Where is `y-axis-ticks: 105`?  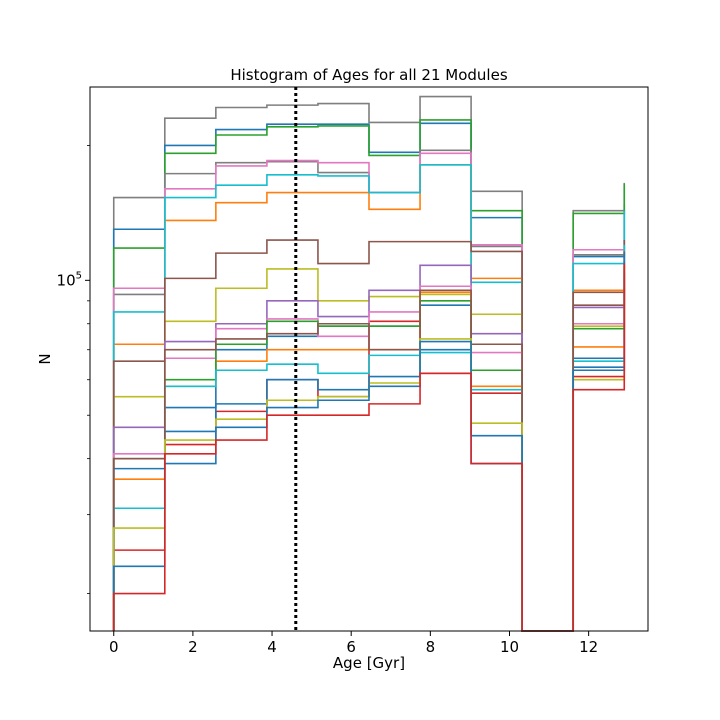 y-axis-ticks: 105 is located at coordinates (73, 369).